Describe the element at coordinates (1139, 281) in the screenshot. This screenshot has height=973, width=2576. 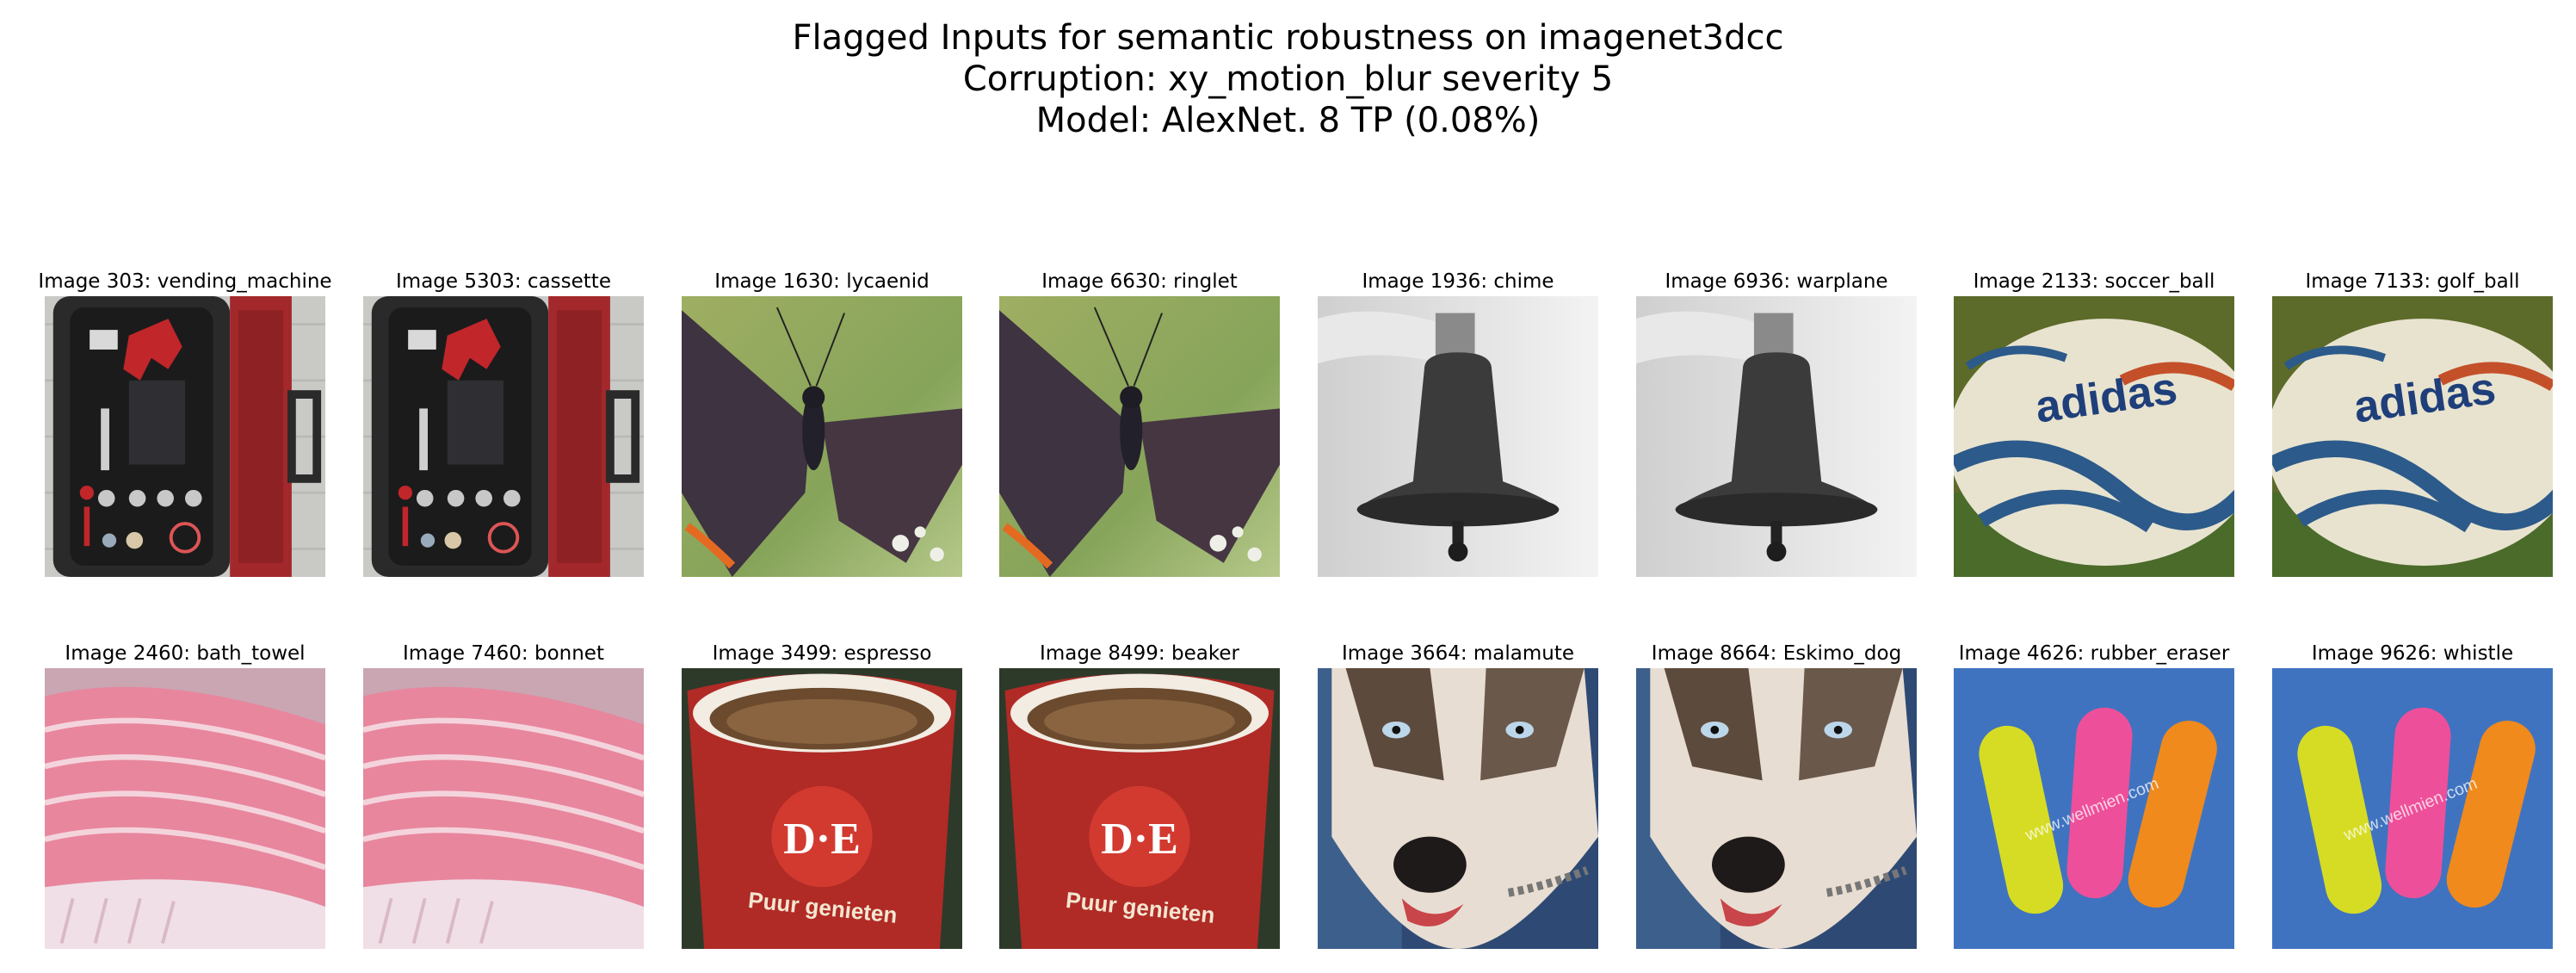
I see `image-caption: Image 6630: ringlet` at that location.